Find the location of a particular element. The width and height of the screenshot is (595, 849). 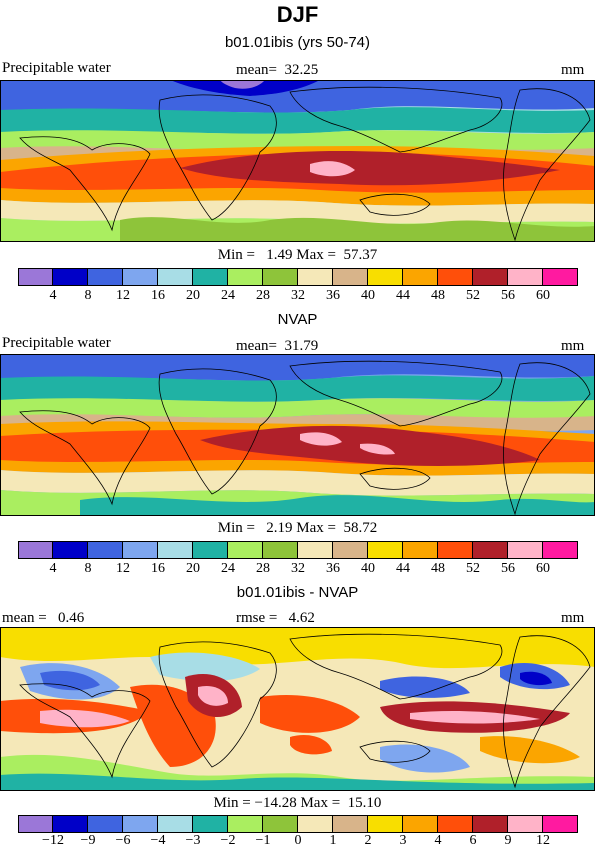

colorbar-tick-label: 6 is located at coordinates (473, 840).